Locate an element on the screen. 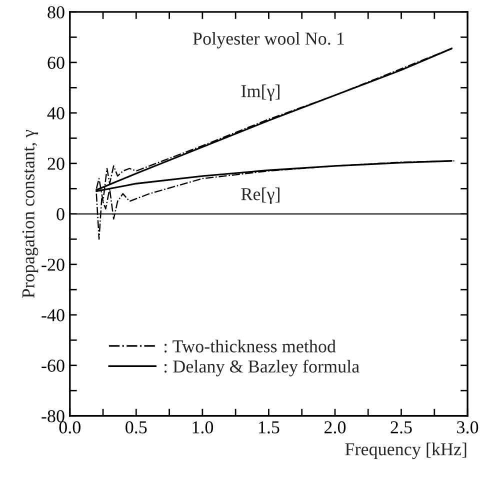  y-tick-label: 40 is located at coordinates (55, 113).